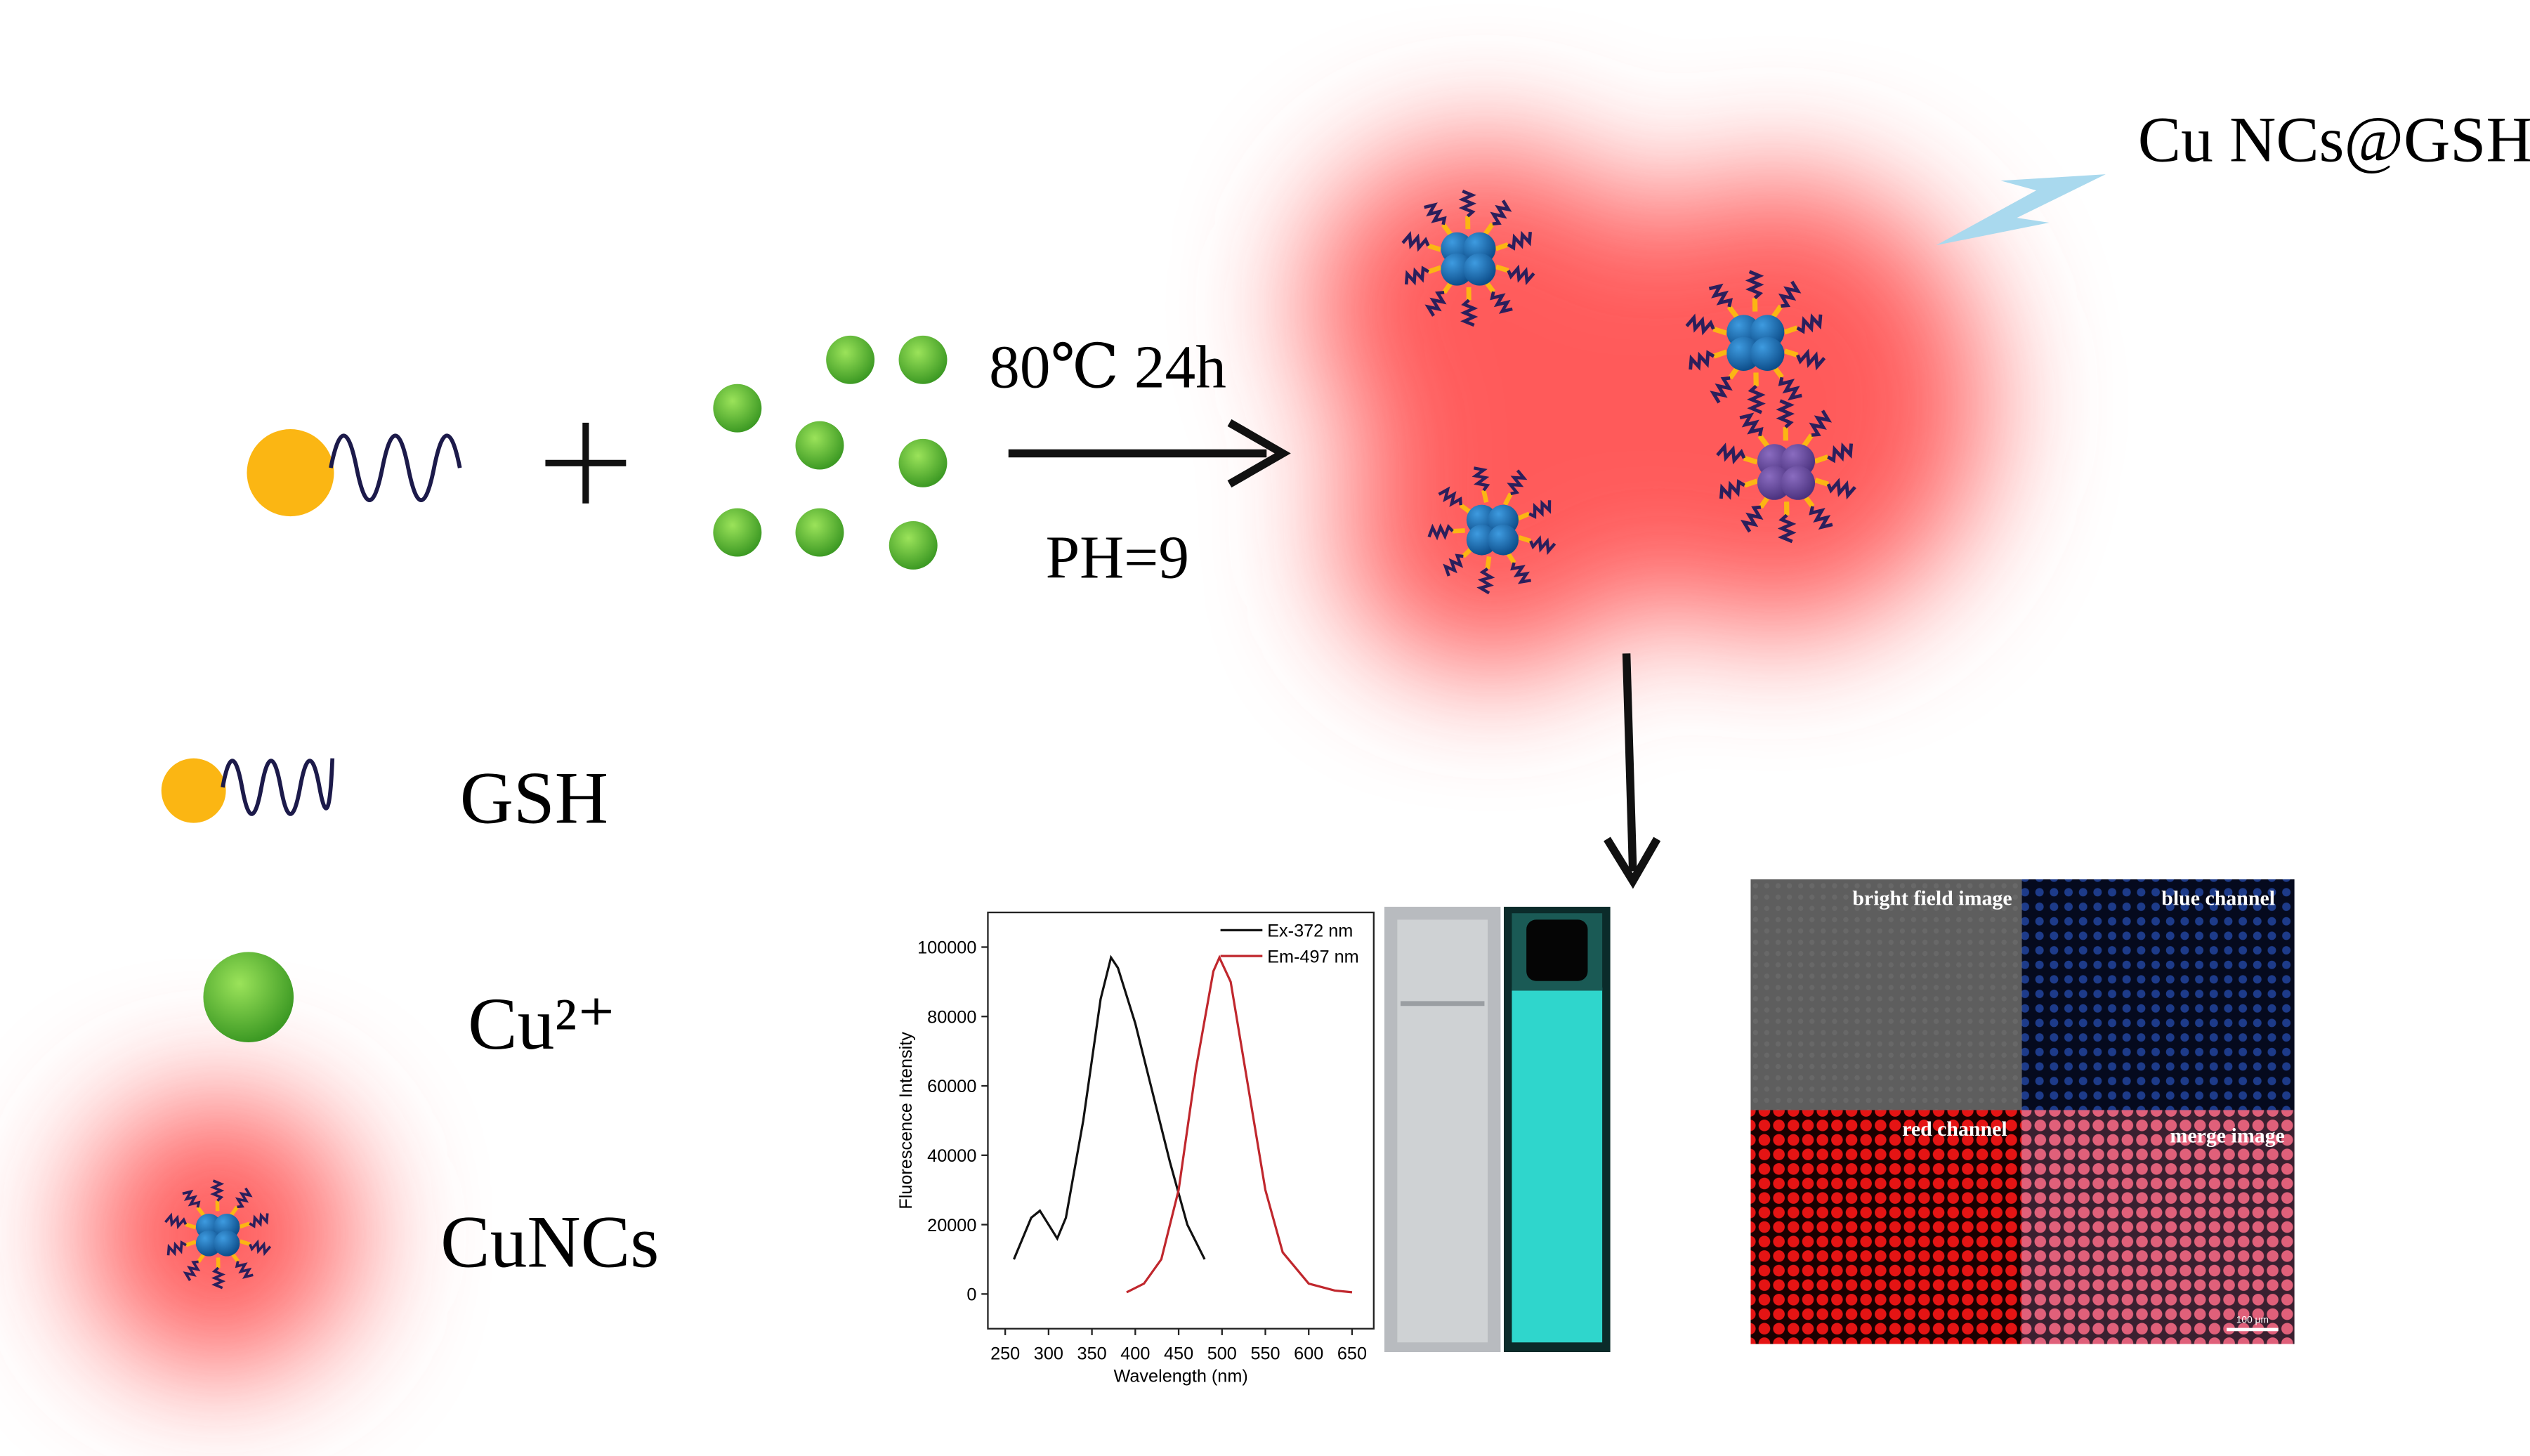 This screenshot has height=1456, width=2530. What do you see at coordinates (1179, 1353) in the screenshot?
I see `x-tick-label: 450` at bounding box center [1179, 1353].